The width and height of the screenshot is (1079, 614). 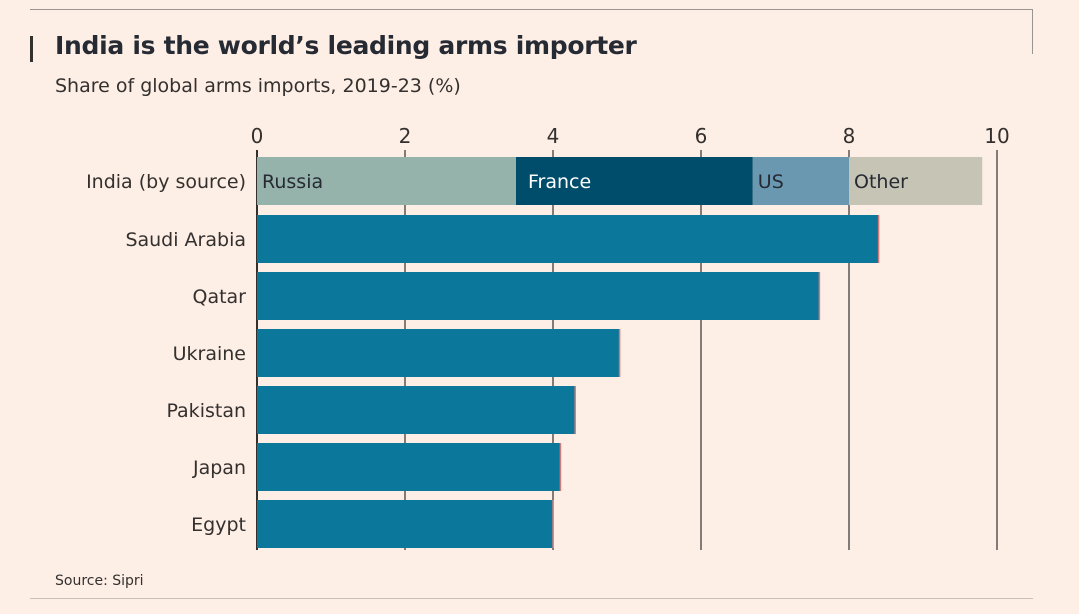 What do you see at coordinates (218, 525) in the screenshot?
I see `category-label: Egypt` at bounding box center [218, 525].